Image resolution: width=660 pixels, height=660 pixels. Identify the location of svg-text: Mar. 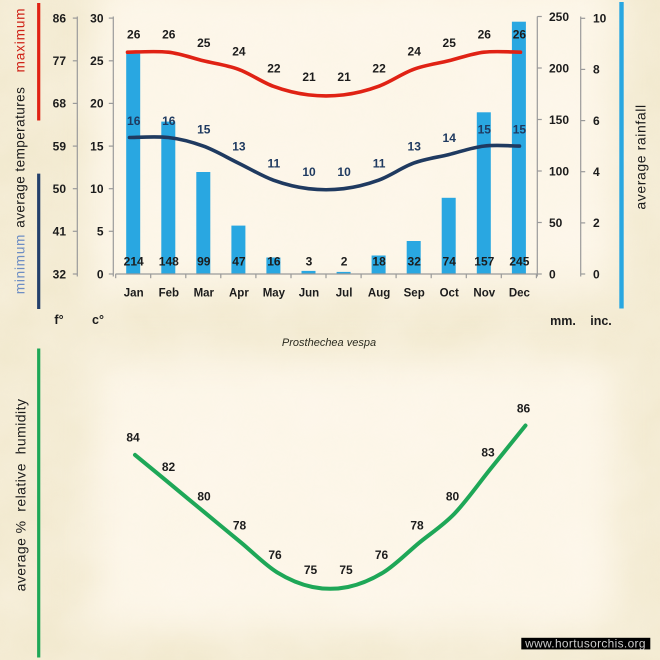
(204, 294).